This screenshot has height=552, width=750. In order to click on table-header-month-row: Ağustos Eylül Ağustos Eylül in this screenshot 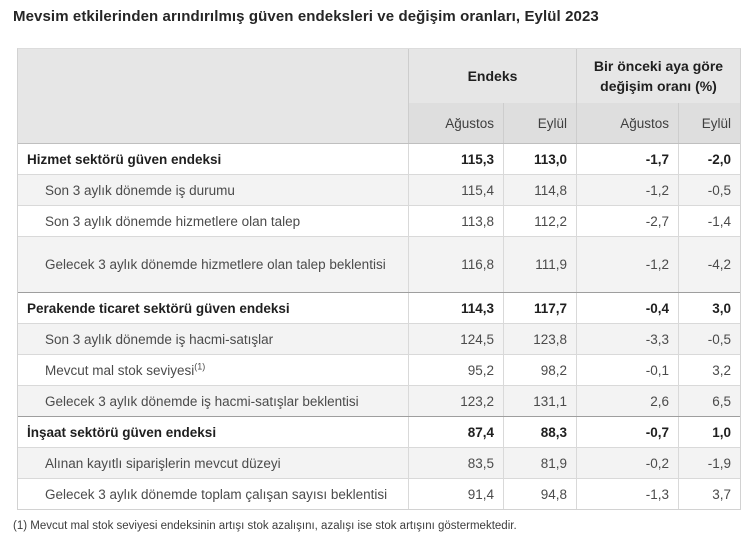, I will do `click(379, 123)`.